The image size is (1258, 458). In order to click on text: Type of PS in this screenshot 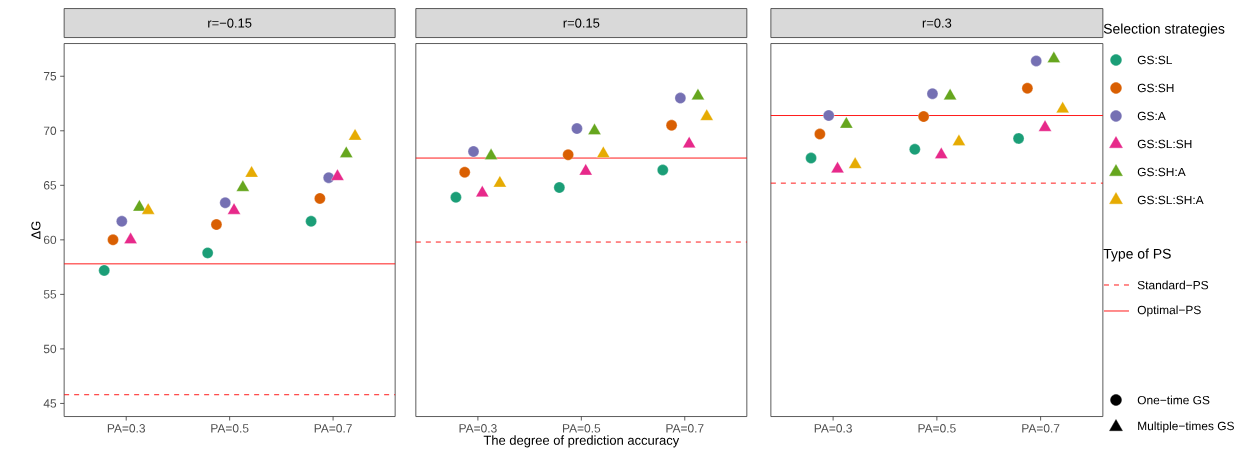, I will do `click(1137, 255)`.